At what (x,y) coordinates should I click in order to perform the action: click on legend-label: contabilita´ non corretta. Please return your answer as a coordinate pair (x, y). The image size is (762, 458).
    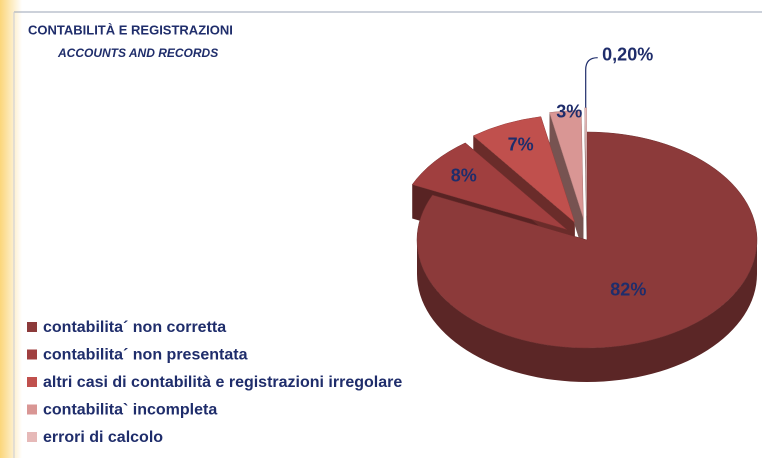
    Looking at the image, I should click on (134, 327).